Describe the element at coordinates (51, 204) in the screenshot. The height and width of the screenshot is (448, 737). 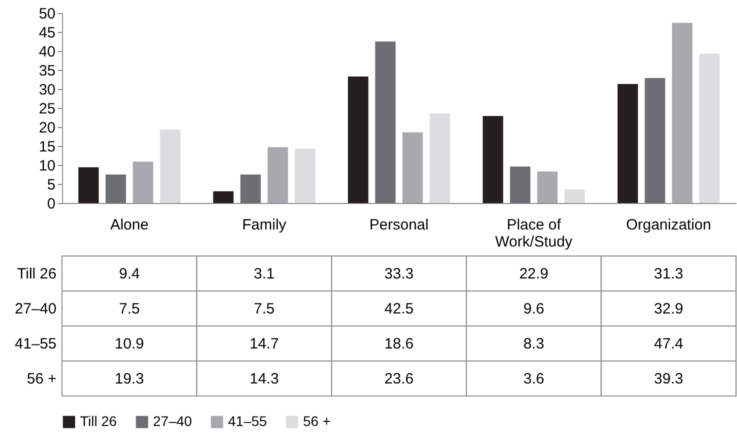
I see `y-tick-label: 0` at that location.